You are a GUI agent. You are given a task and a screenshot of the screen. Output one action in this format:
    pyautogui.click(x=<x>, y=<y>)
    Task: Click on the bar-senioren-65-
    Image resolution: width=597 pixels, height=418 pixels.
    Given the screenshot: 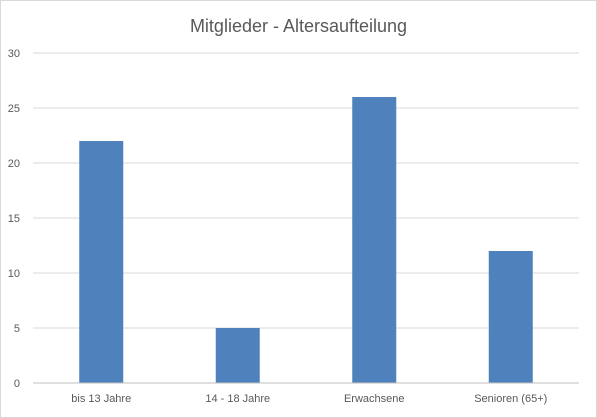 What is the action you would take?
    pyautogui.click(x=510, y=317)
    